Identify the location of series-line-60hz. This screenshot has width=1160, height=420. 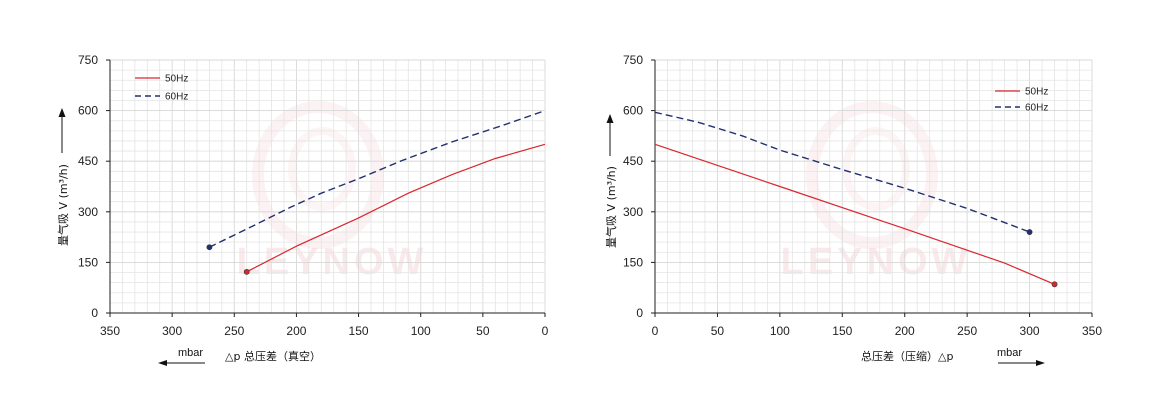
(377, 178).